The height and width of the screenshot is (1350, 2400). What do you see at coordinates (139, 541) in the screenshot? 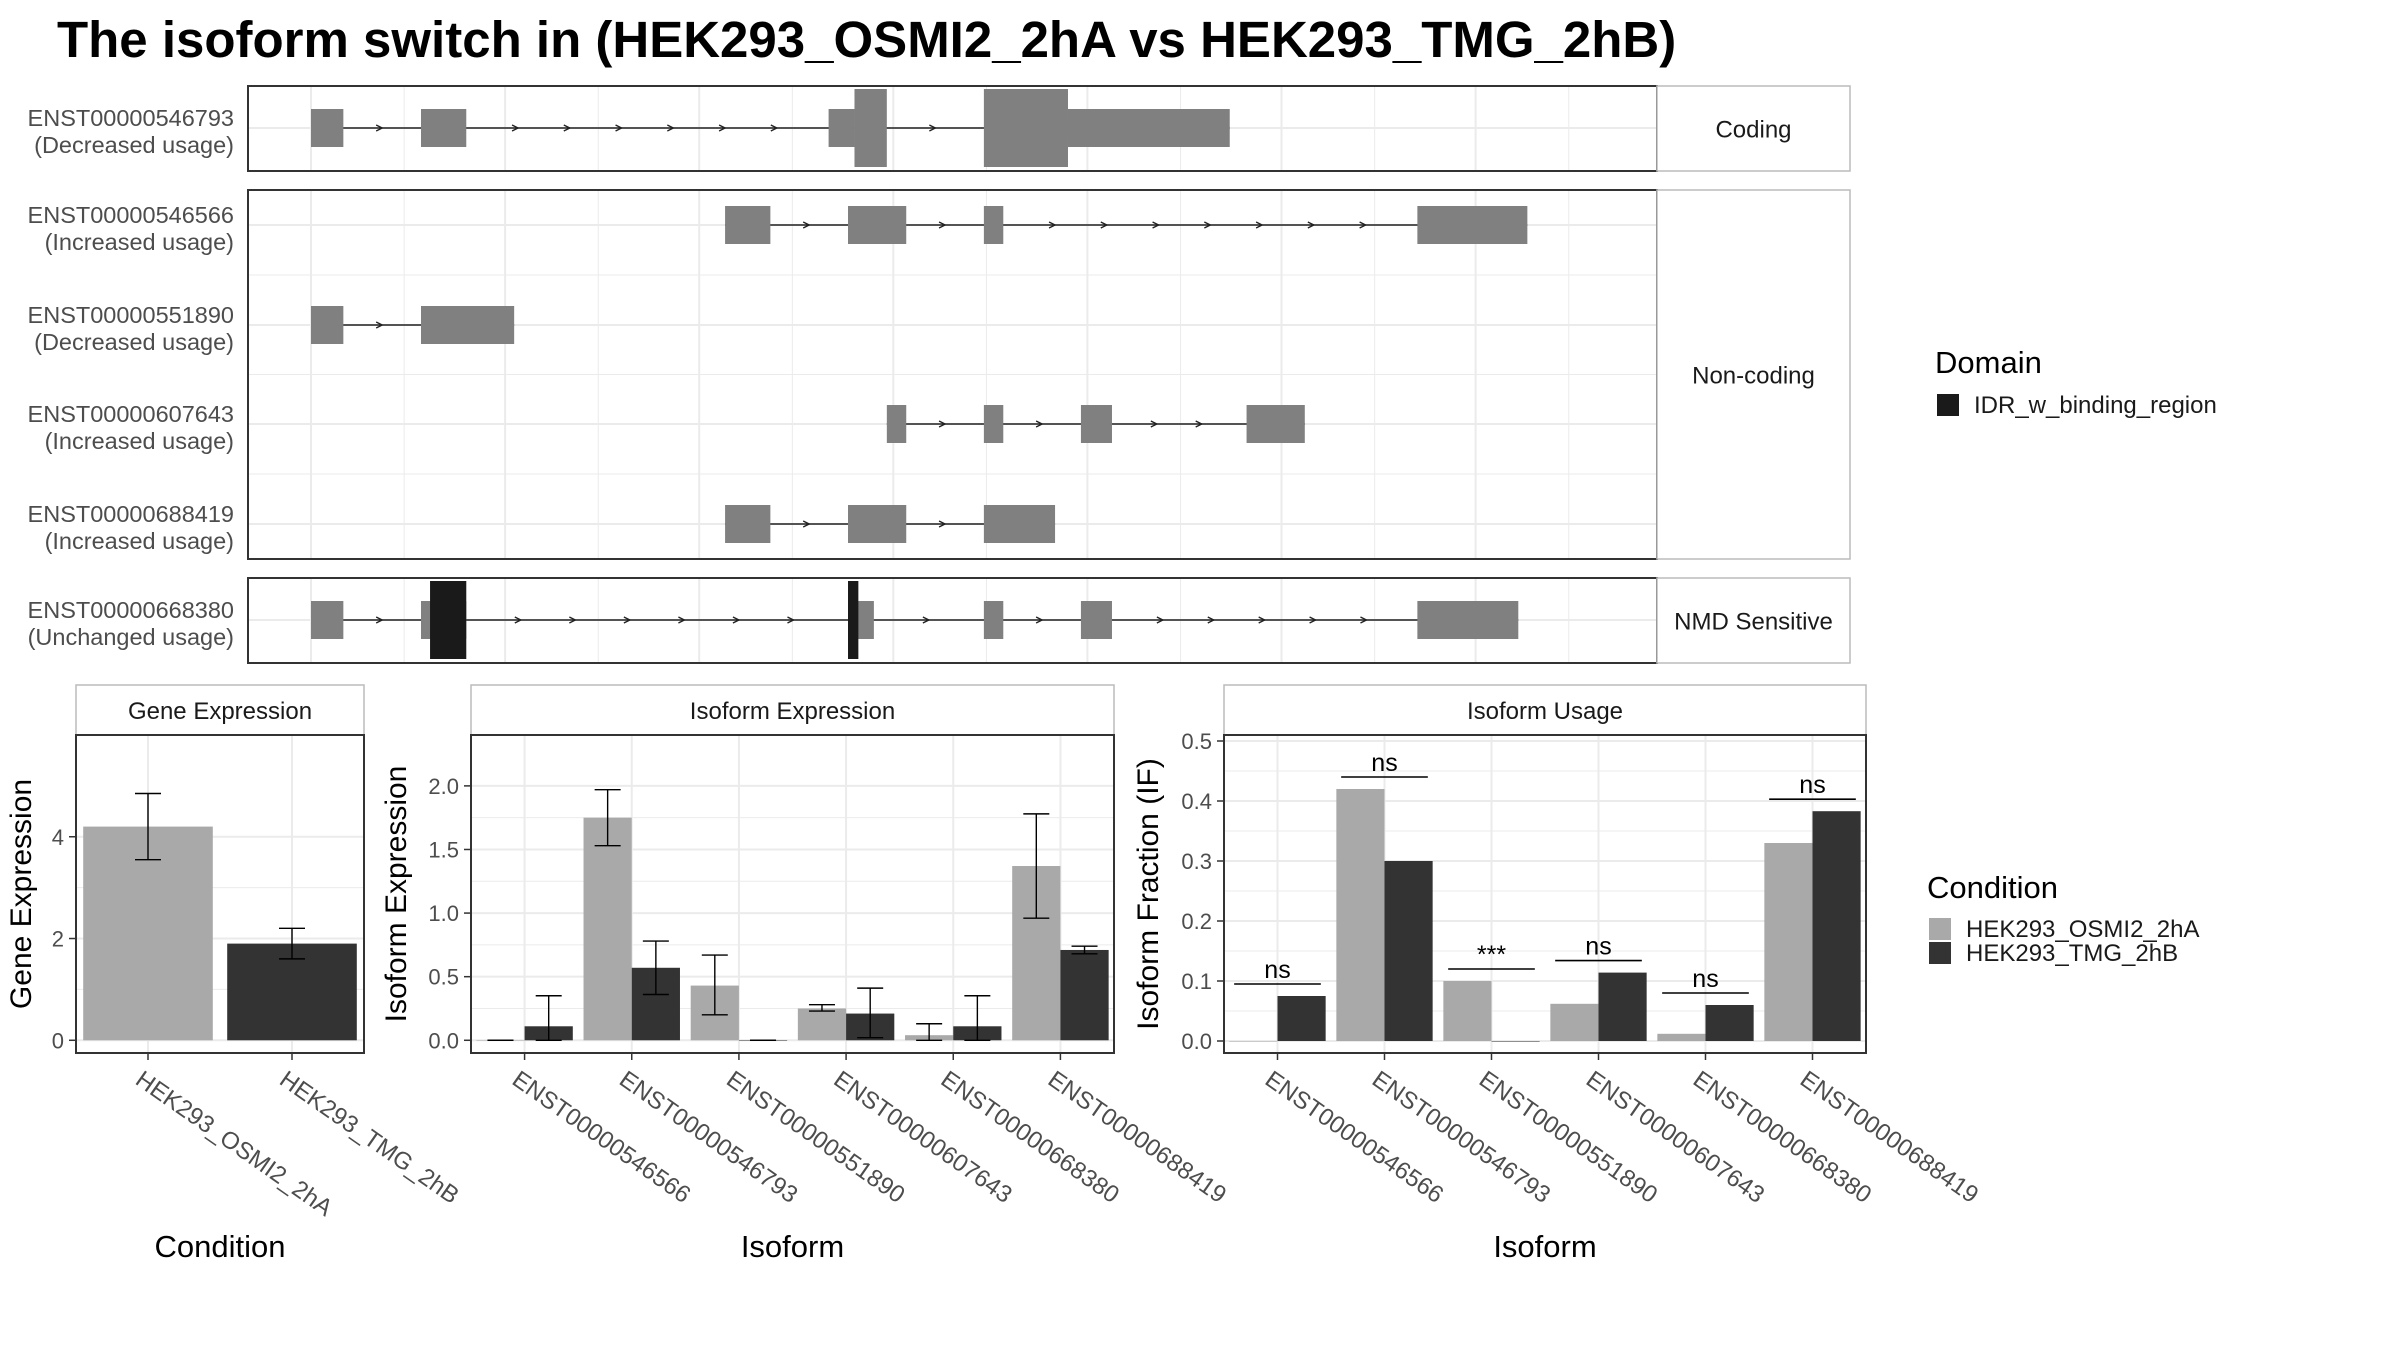
I see `transcript-usage-label: (Increased usage)` at bounding box center [139, 541].